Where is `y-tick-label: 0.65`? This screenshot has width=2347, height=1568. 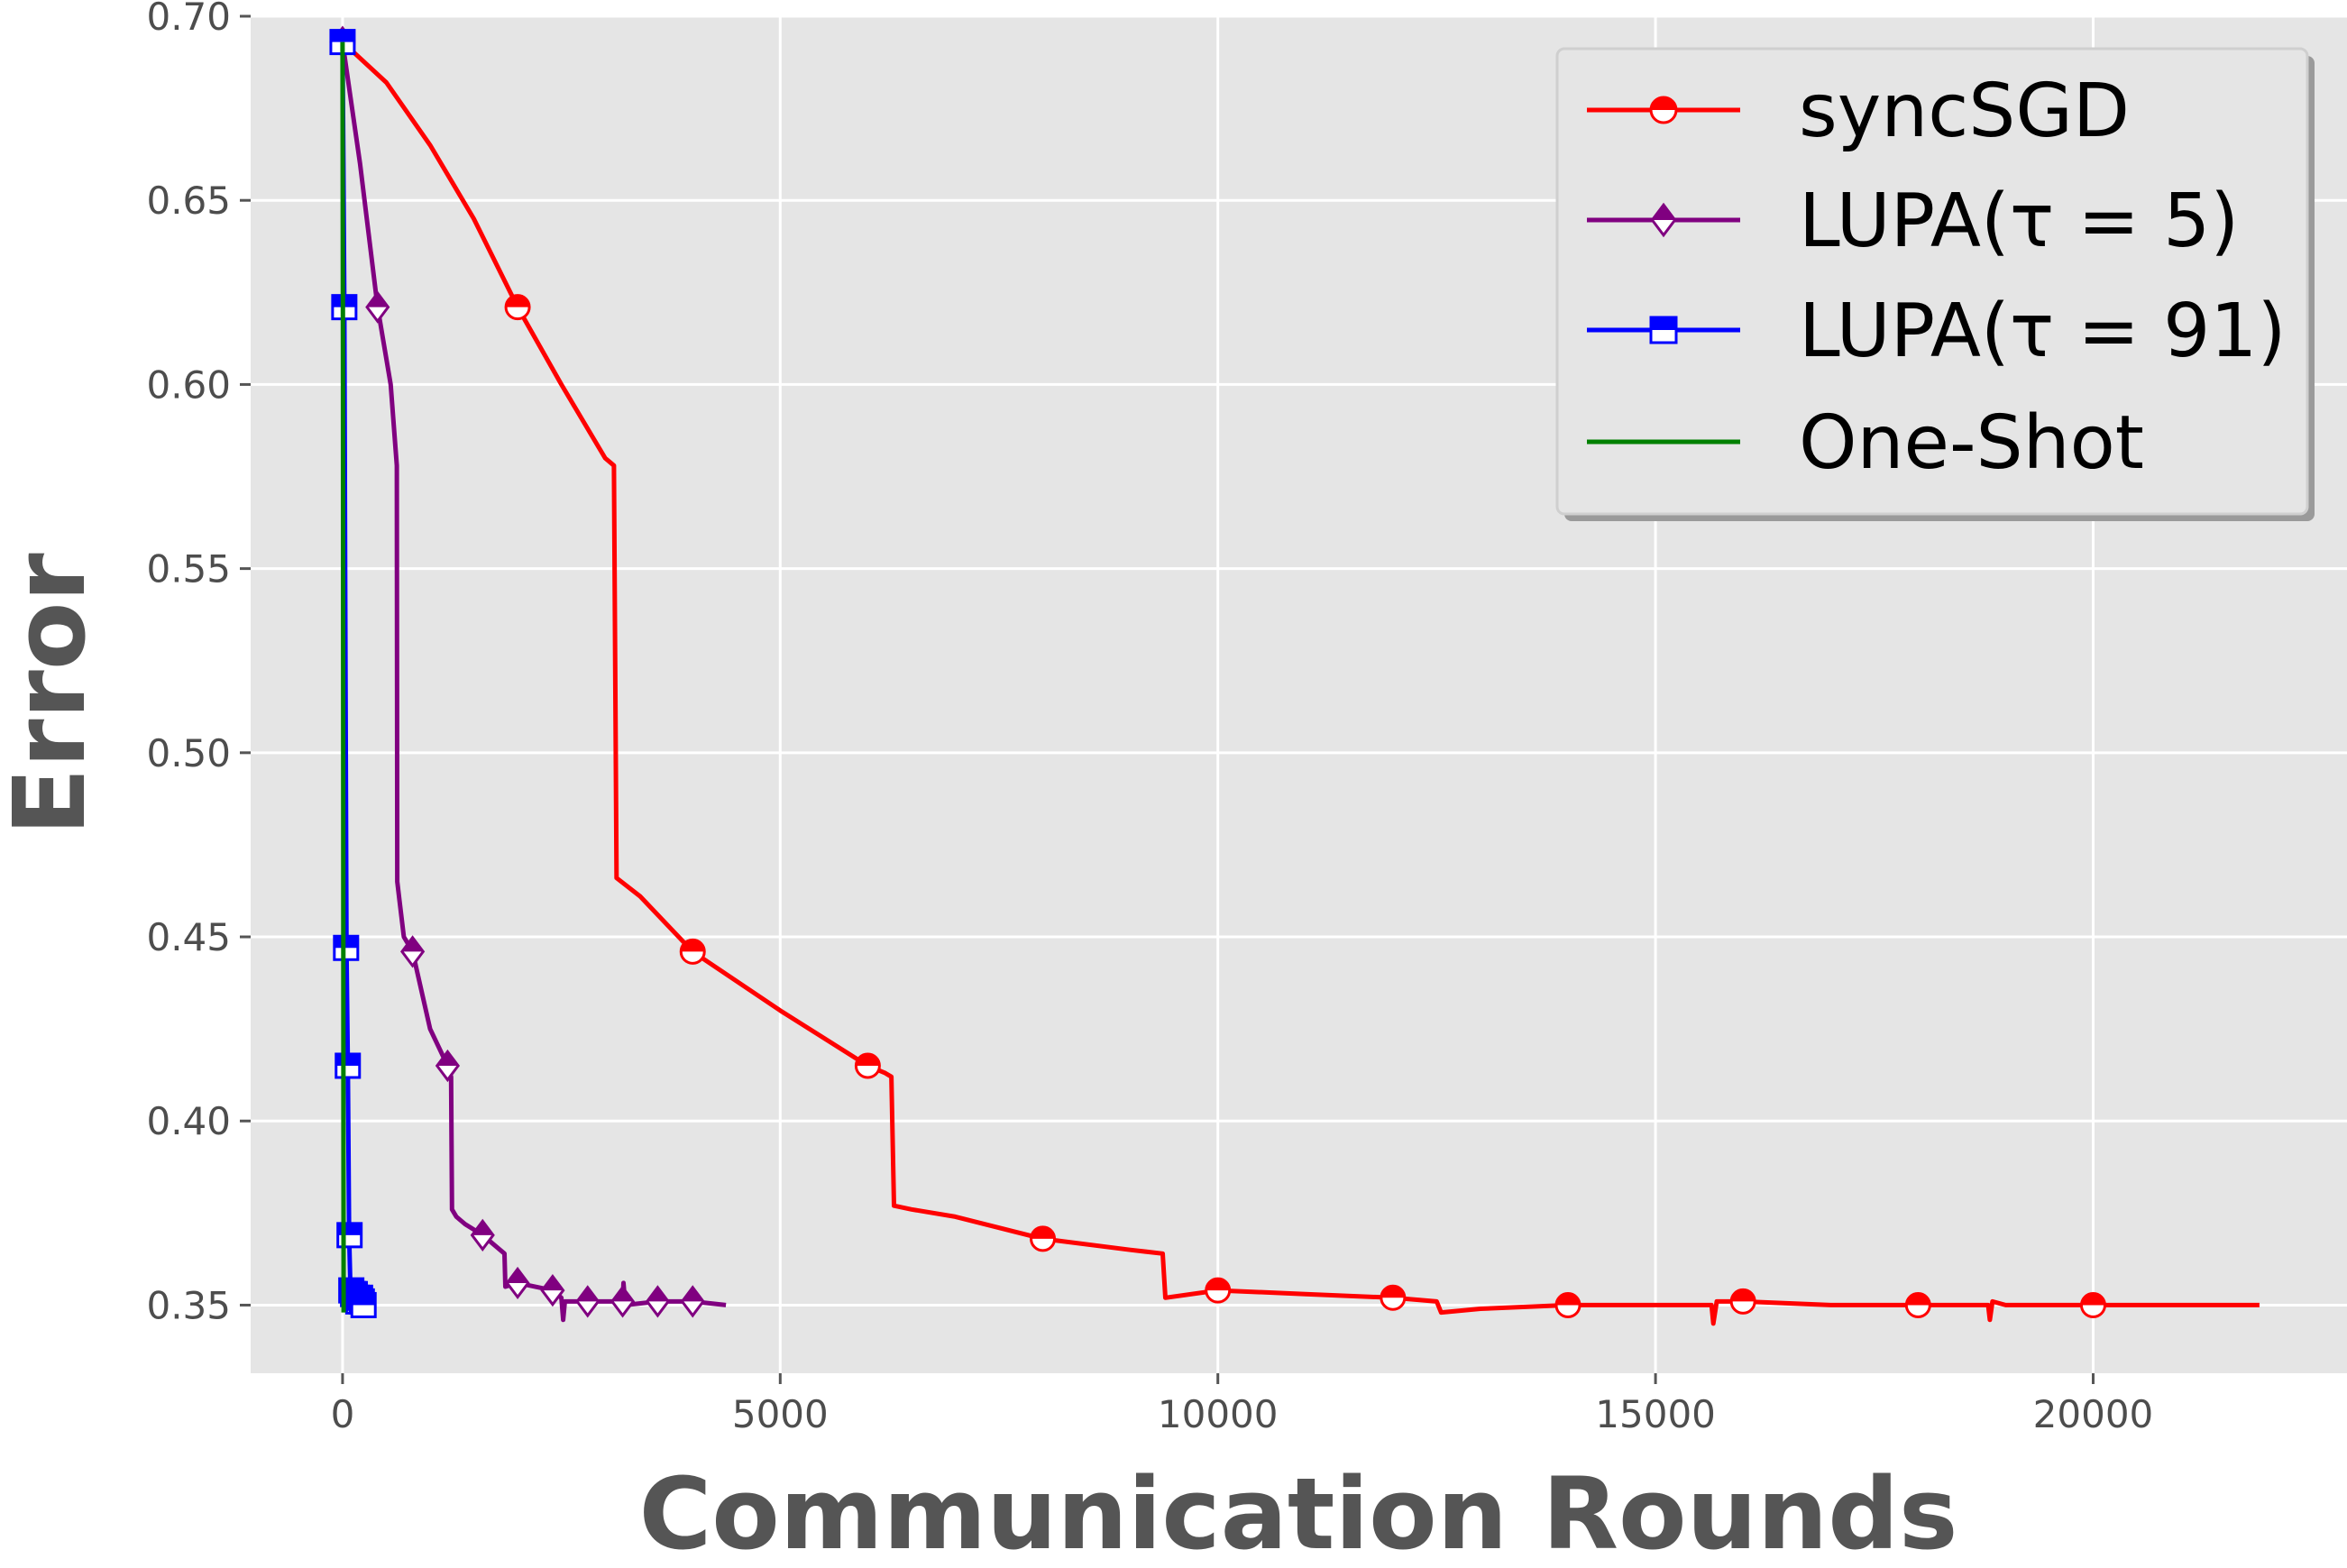
y-tick-label: 0.65 is located at coordinates (188, 201).